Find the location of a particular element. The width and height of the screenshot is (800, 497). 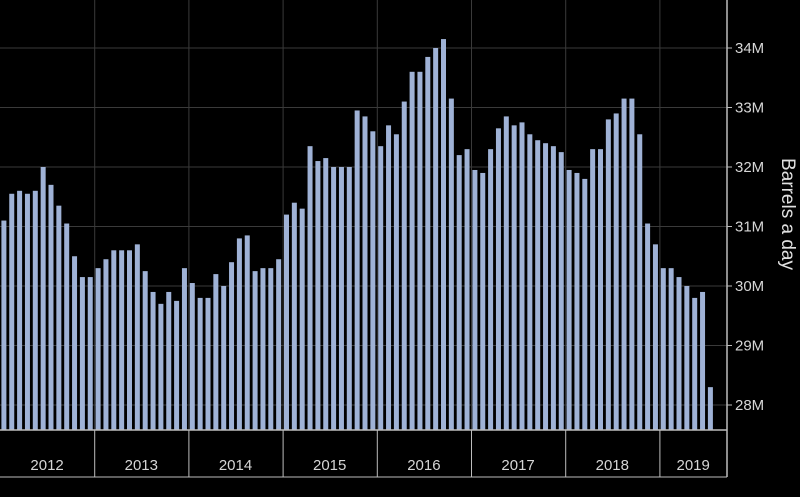

y-tick-label: 34M is located at coordinates (749, 48).